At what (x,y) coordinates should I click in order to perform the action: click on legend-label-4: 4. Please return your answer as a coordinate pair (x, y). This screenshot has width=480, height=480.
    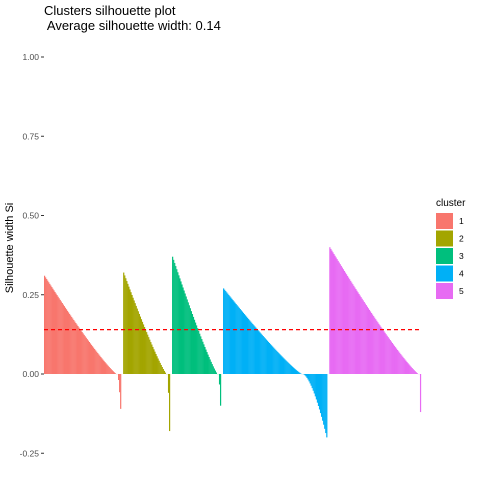
    Looking at the image, I should click on (461, 274).